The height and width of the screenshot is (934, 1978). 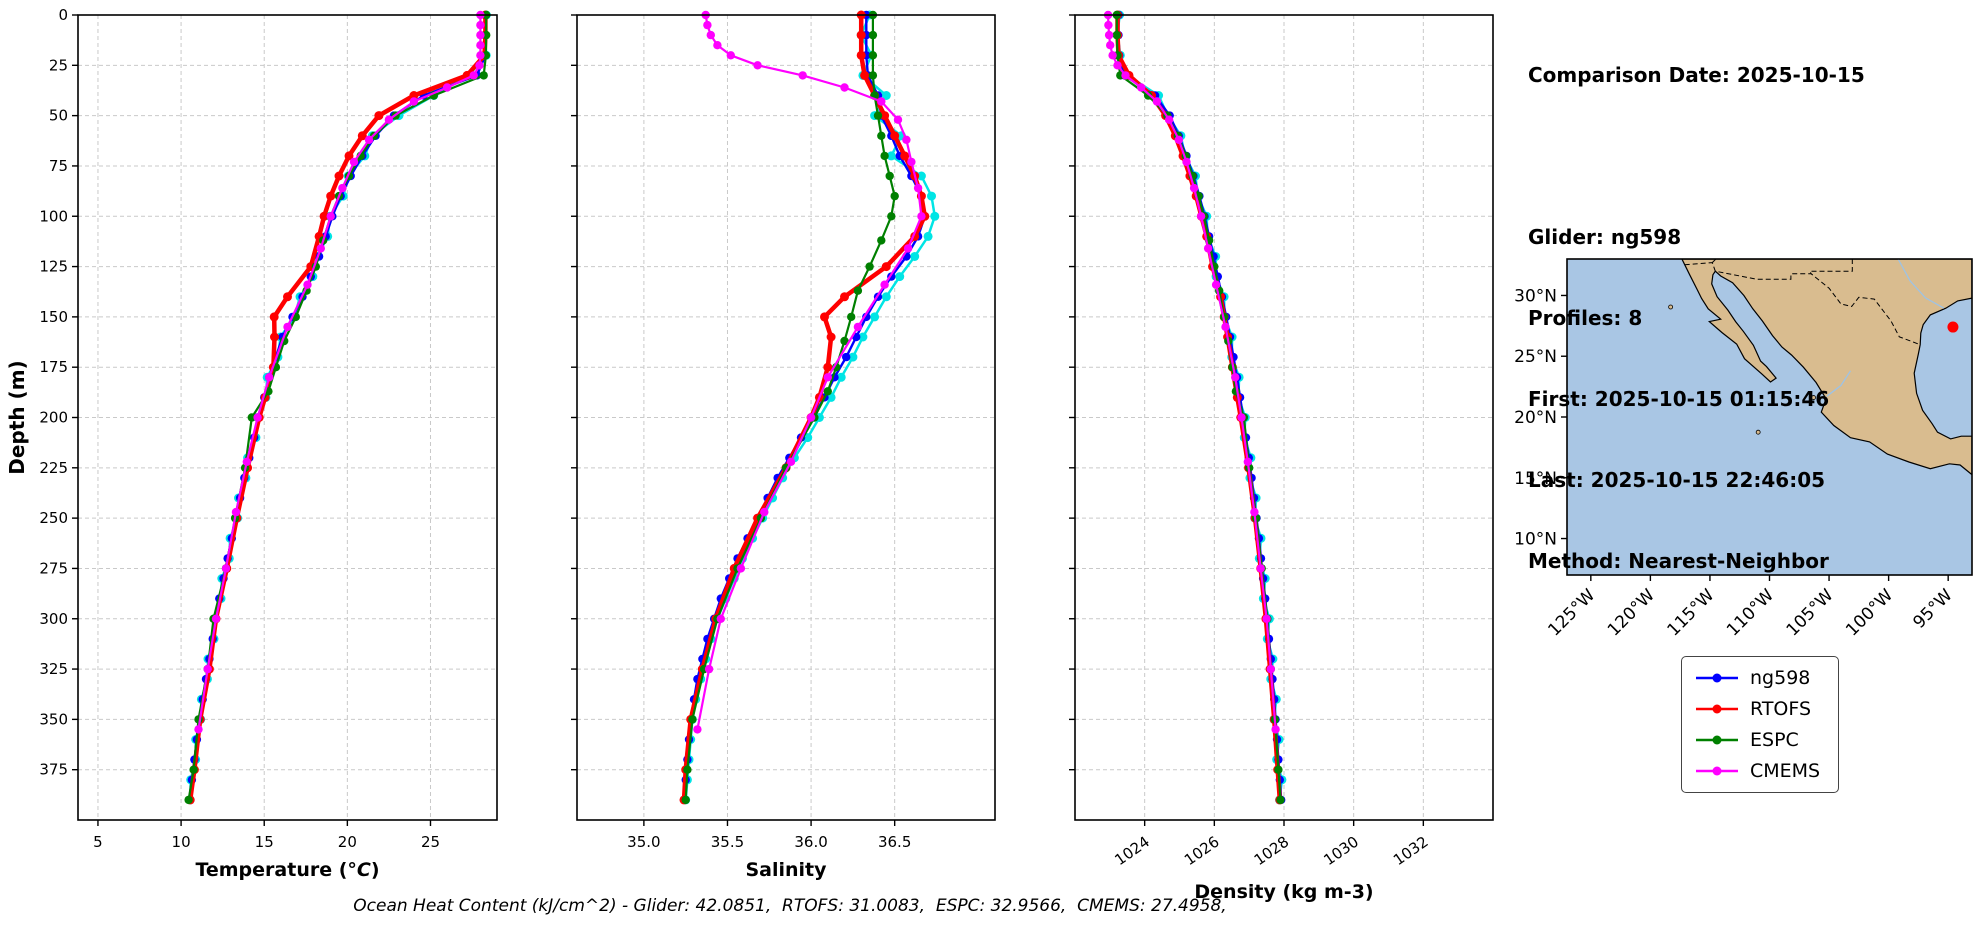 What do you see at coordinates (1774, 740) in the screenshot?
I see `legend-label: ESPC` at bounding box center [1774, 740].